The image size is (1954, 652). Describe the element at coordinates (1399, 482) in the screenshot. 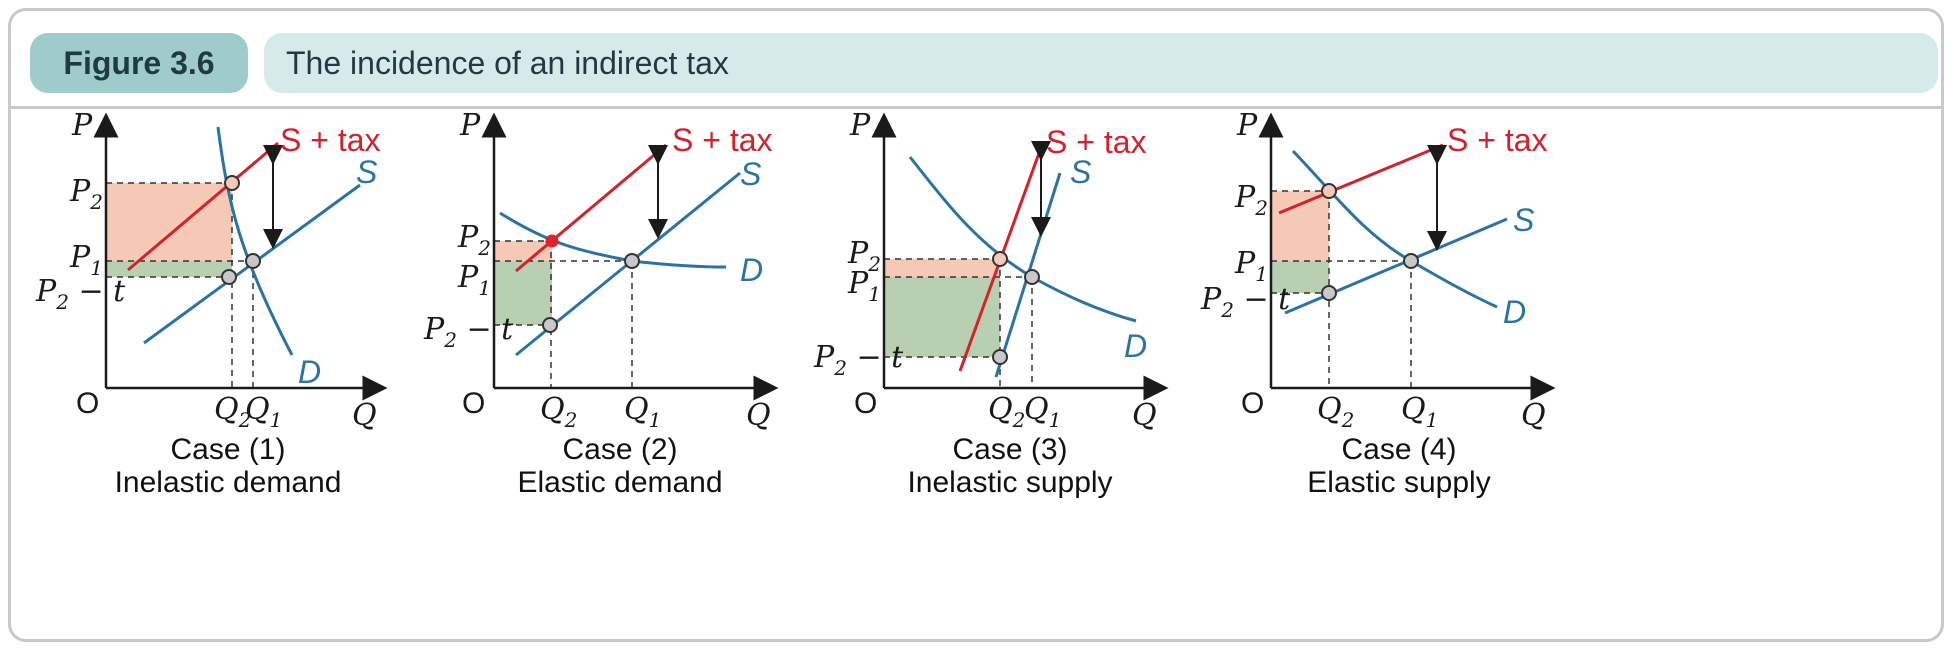

I see `case-description: Elastic supply` at that location.